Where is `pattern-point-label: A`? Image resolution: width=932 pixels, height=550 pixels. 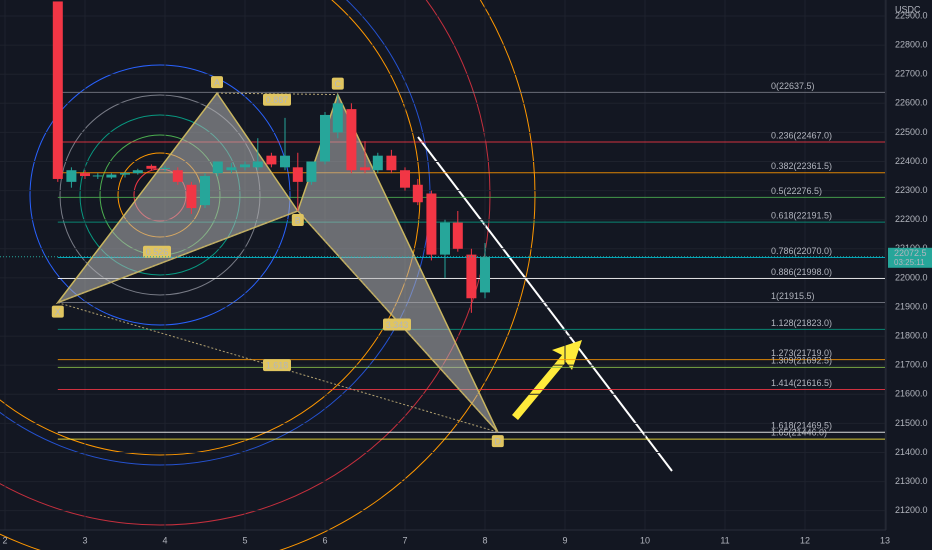
pattern-point-label: A is located at coordinates (217, 82).